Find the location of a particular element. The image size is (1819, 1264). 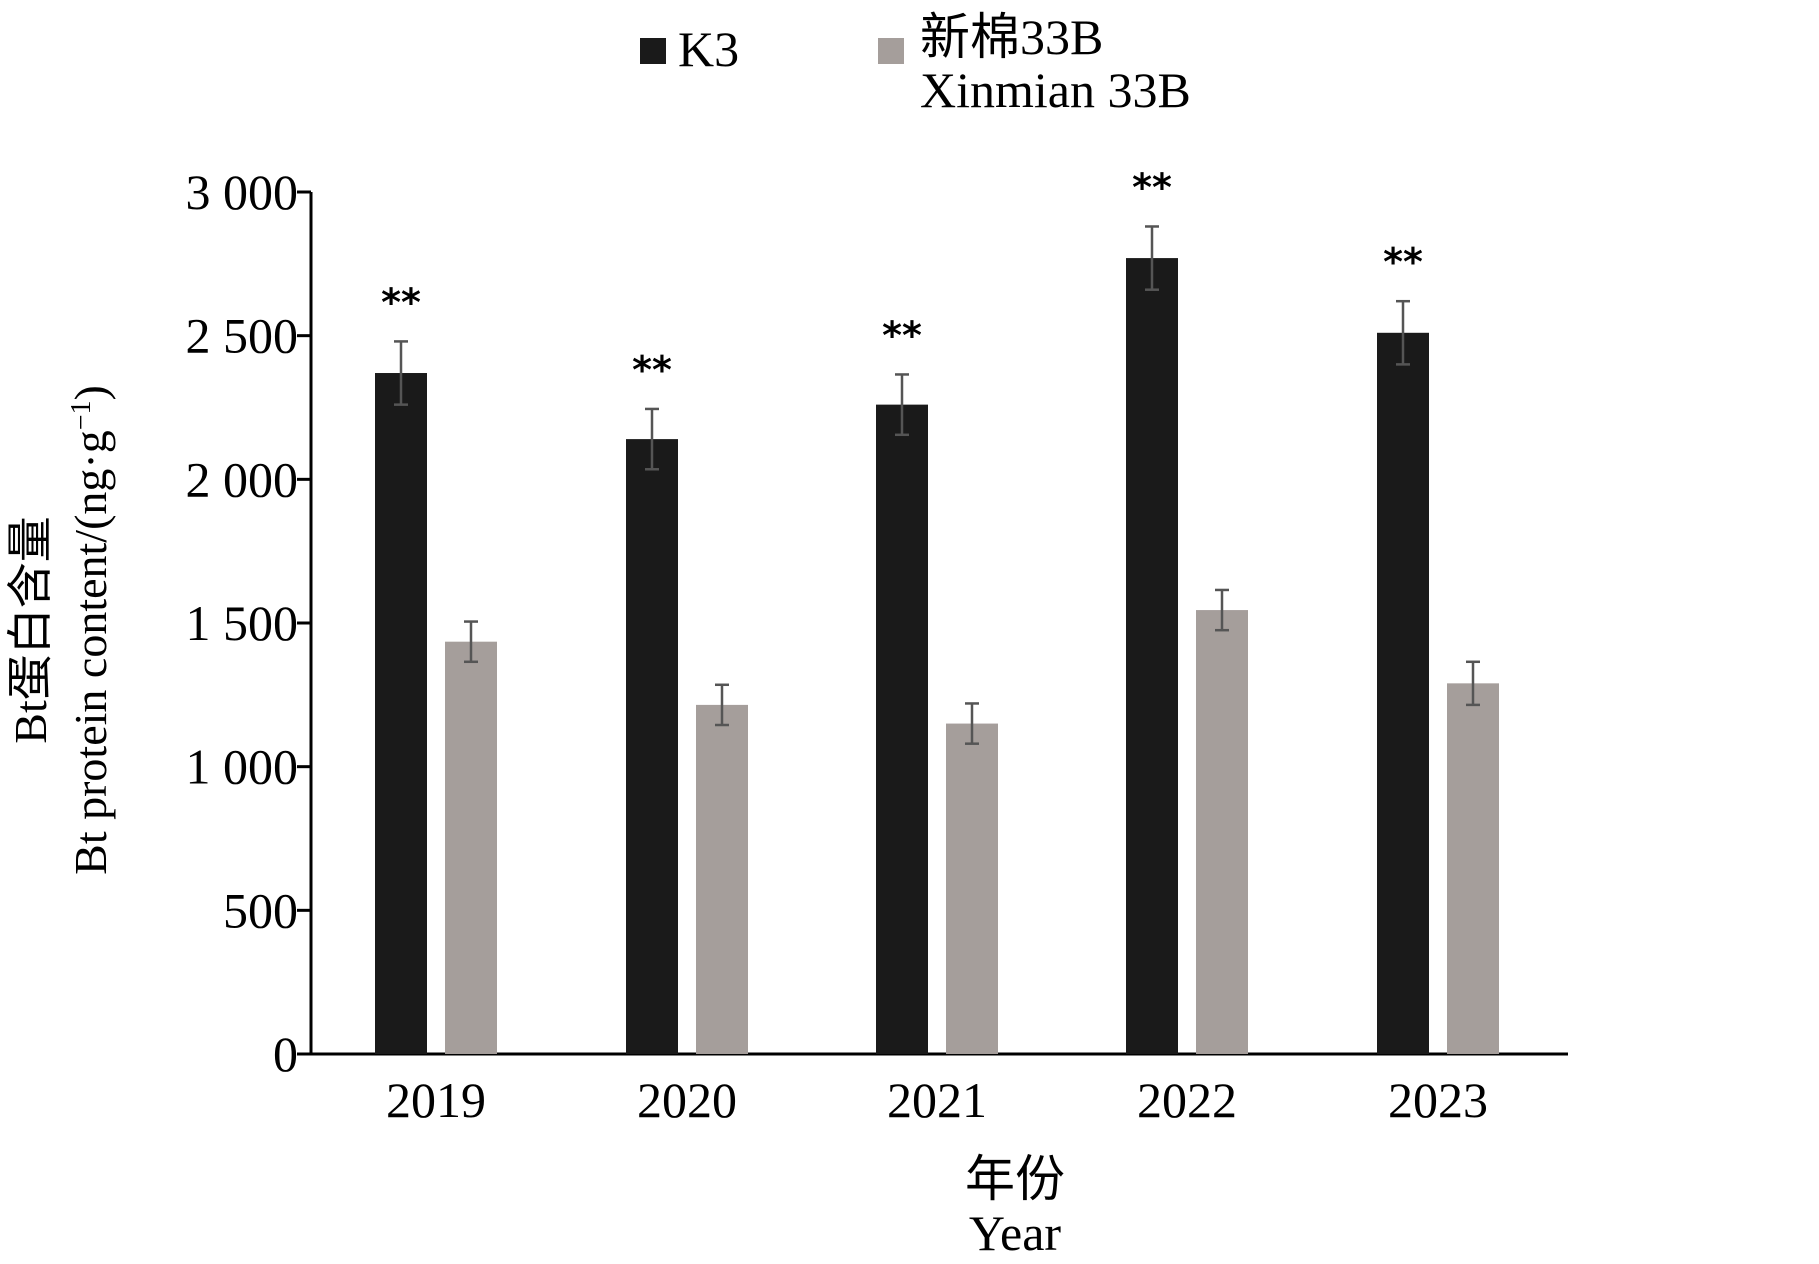

y-tick-label: 500 is located at coordinates (260, 910).